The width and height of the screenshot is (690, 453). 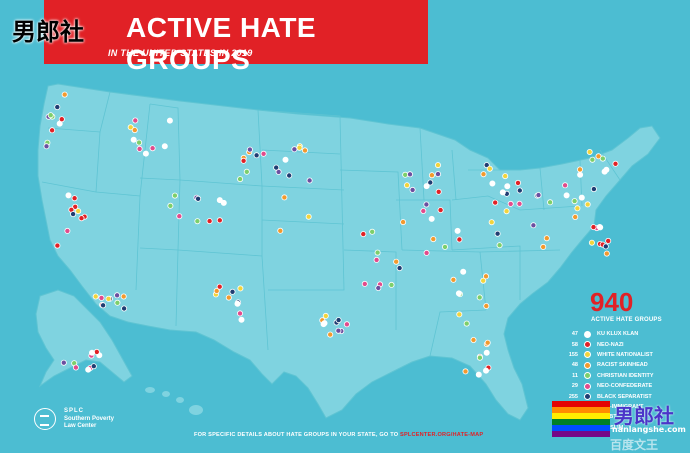 I want to click on legend-label: RACIST SKINHEAD, so click(x=622, y=365).